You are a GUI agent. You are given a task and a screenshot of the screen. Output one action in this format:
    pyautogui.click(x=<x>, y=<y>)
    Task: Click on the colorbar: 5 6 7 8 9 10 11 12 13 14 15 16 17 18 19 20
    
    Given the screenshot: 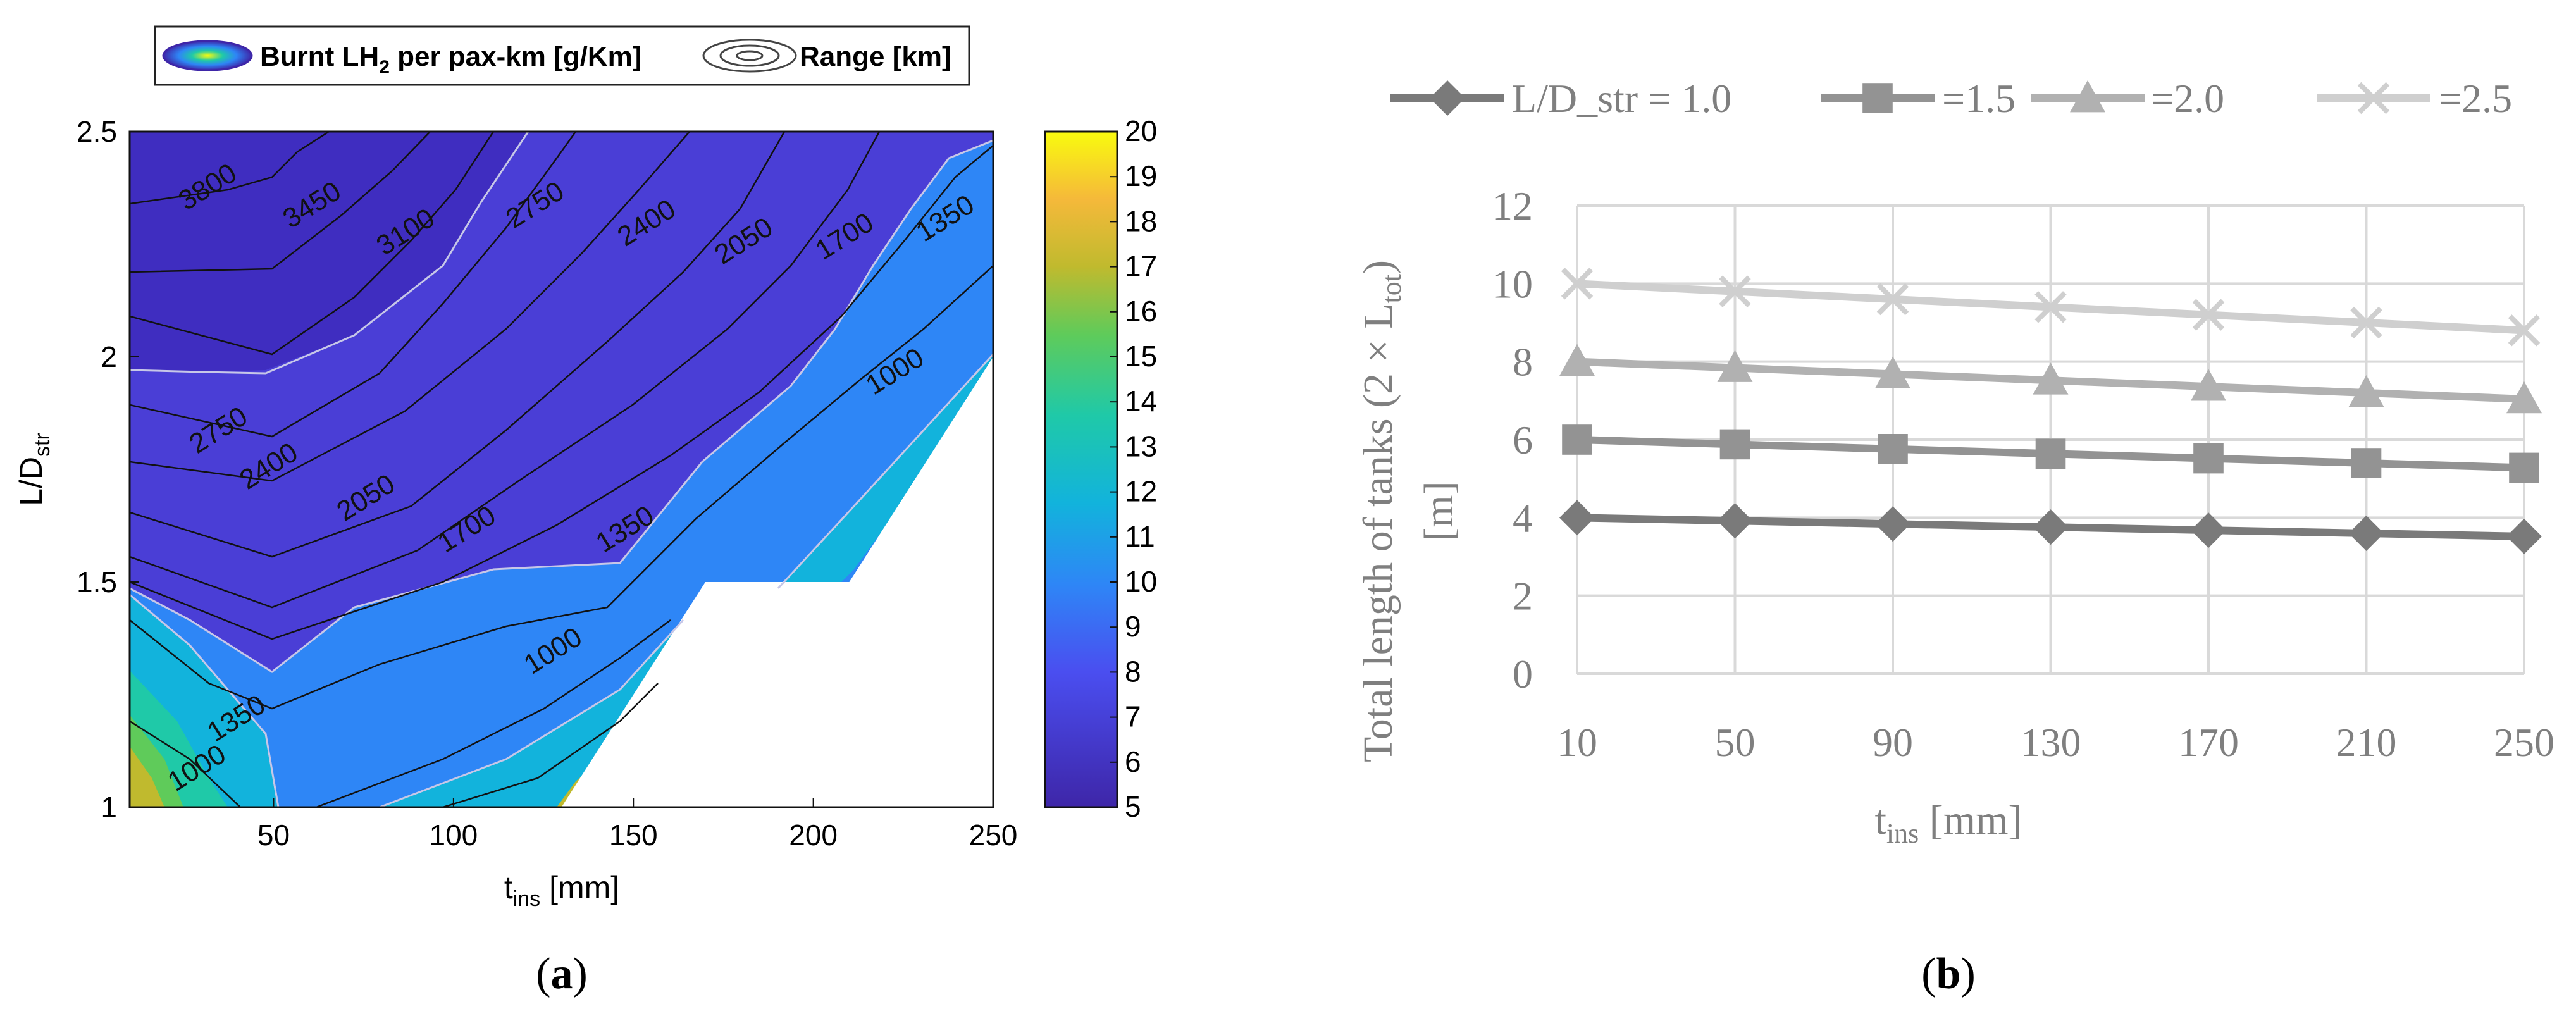 What is the action you would take?
    pyautogui.click(x=1101, y=469)
    